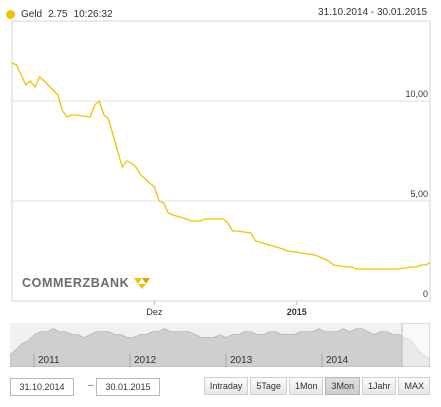  What do you see at coordinates (337, 360) in the screenshot?
I see `navigator-year-label: 2014` at bounding box center [337, 360].